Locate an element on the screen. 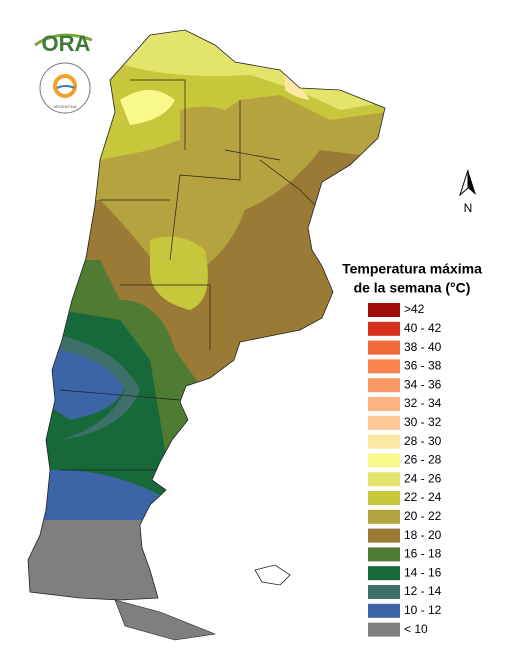 This screenshot has width=510, height=665. legend-label: 14 - 16 is located at coordinates (423, 572).